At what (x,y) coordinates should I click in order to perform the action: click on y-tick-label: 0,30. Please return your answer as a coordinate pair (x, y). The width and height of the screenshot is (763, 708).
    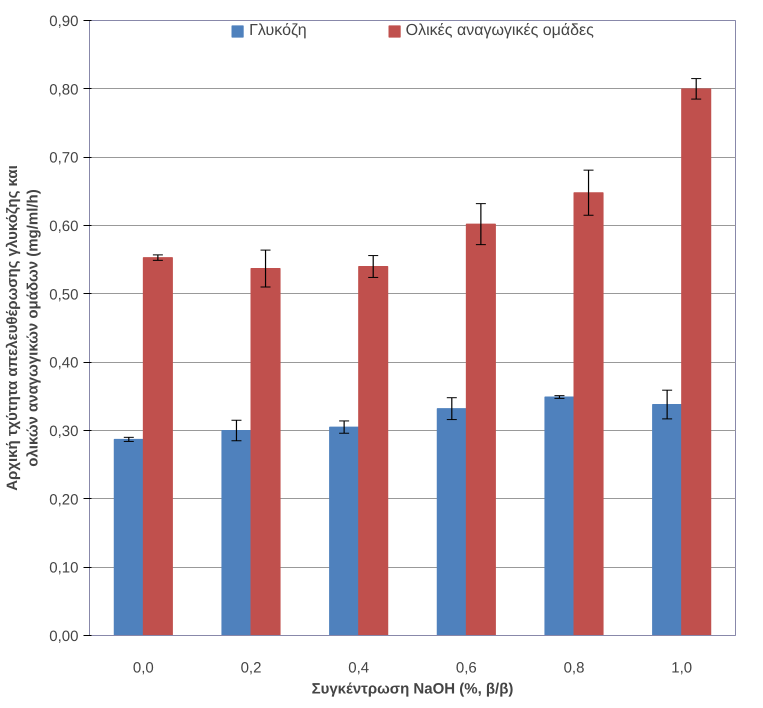
    Looking at the image, I should click on (64, 431).